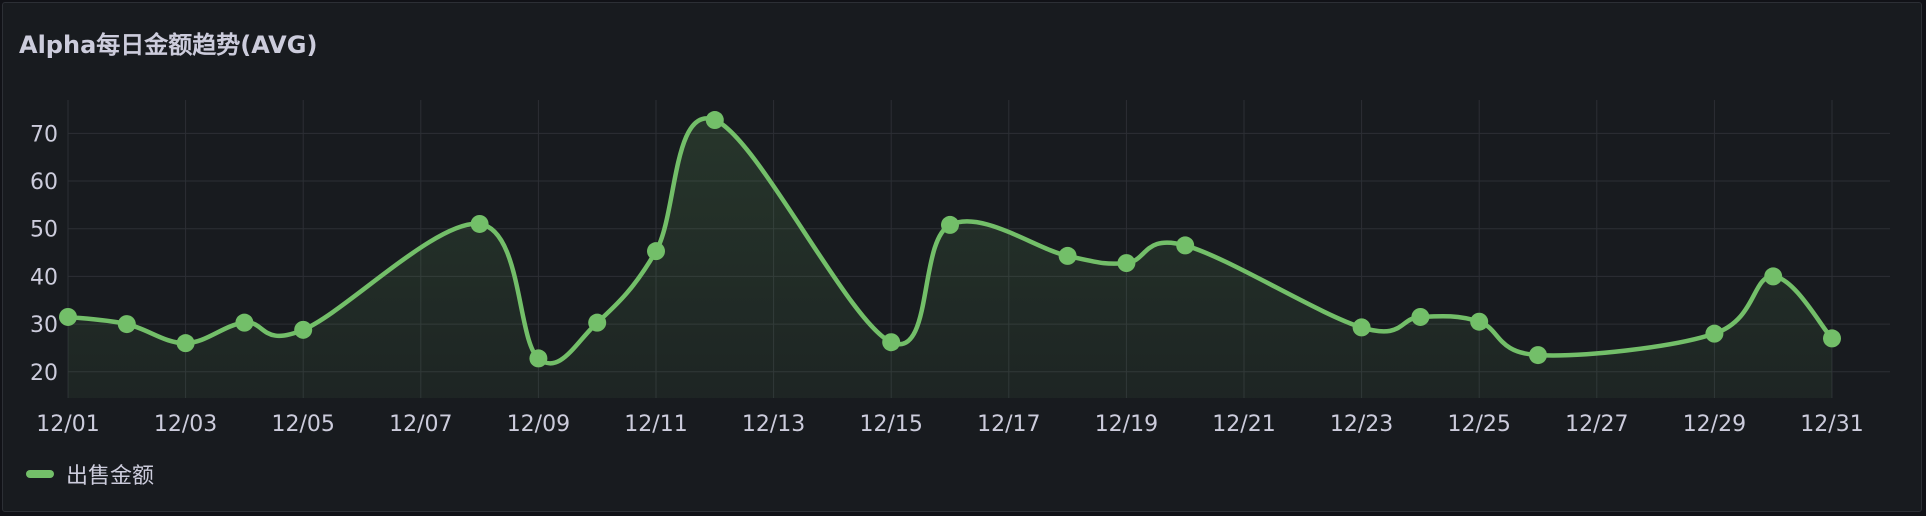  Describe the element at coordinates (773, 424) in the screenshot. I see `x-tick-label: 12/13` at that location.